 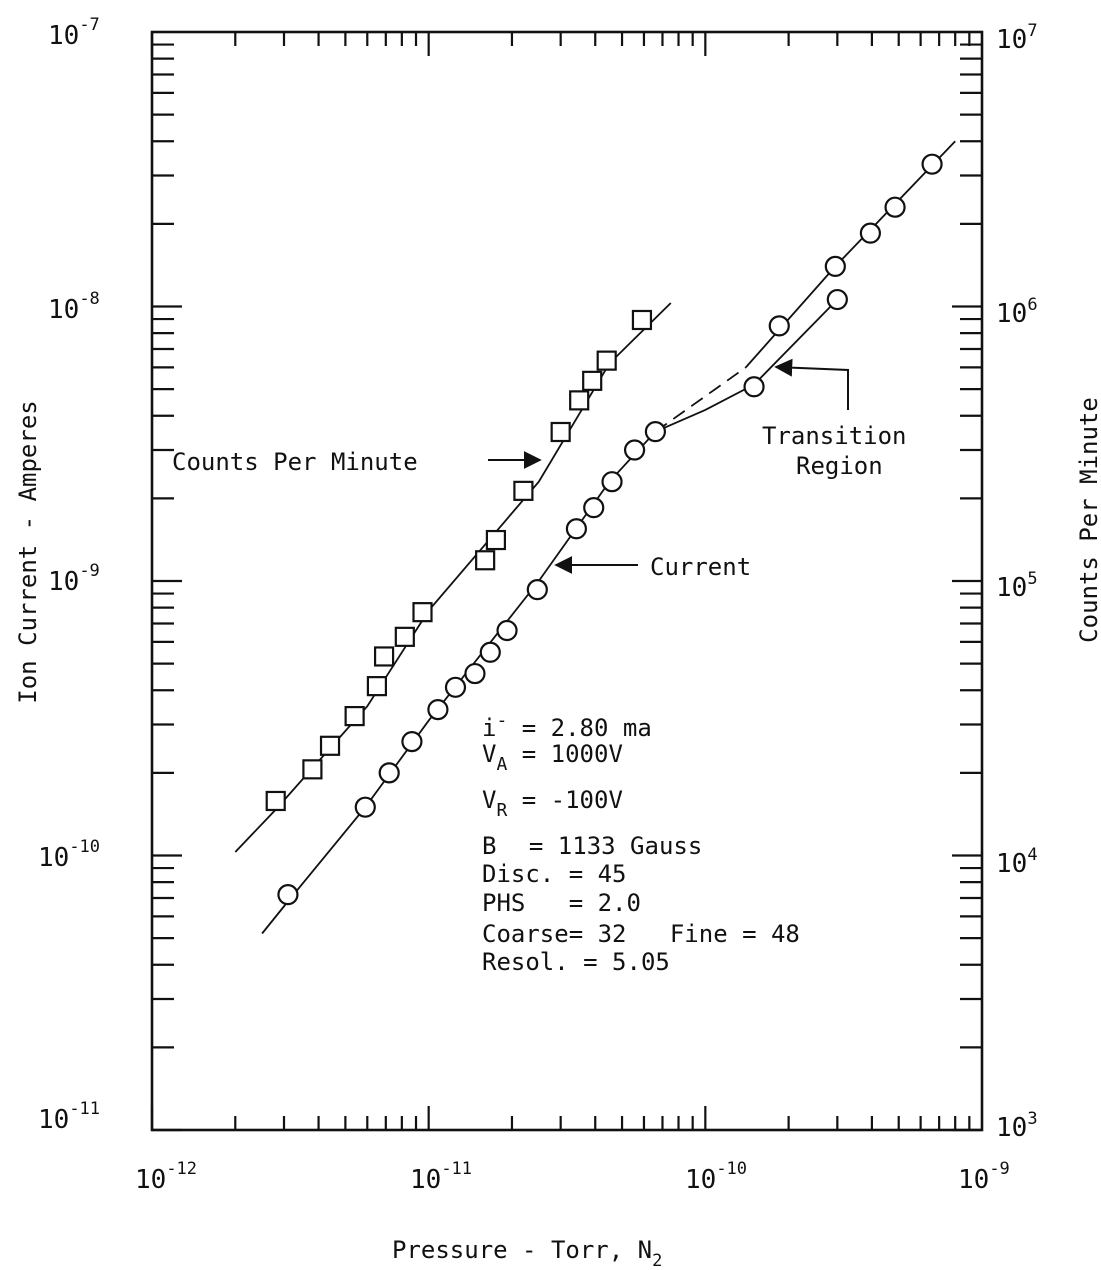 I want to click on param-line: Resol. = 5.05, so click(x=576, y=962).